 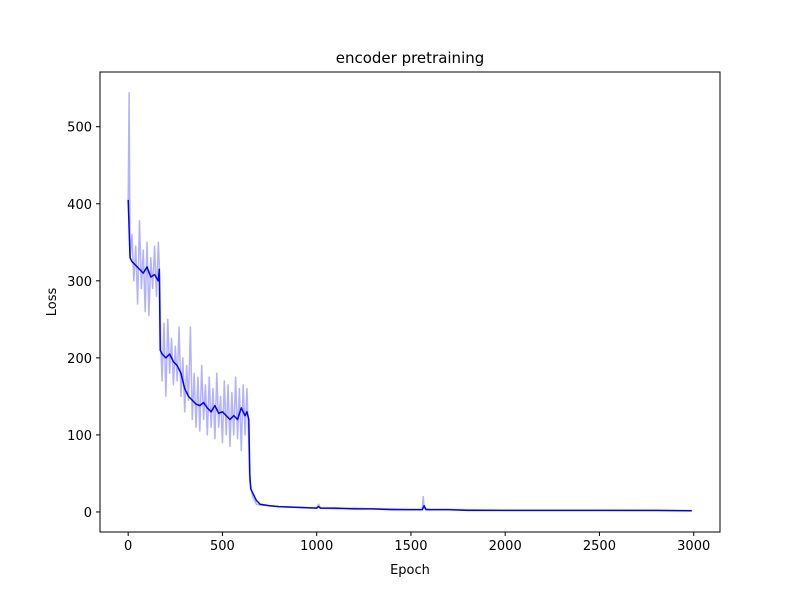 I want to click on y-tick-label: 300, so click(x=79, y=282).